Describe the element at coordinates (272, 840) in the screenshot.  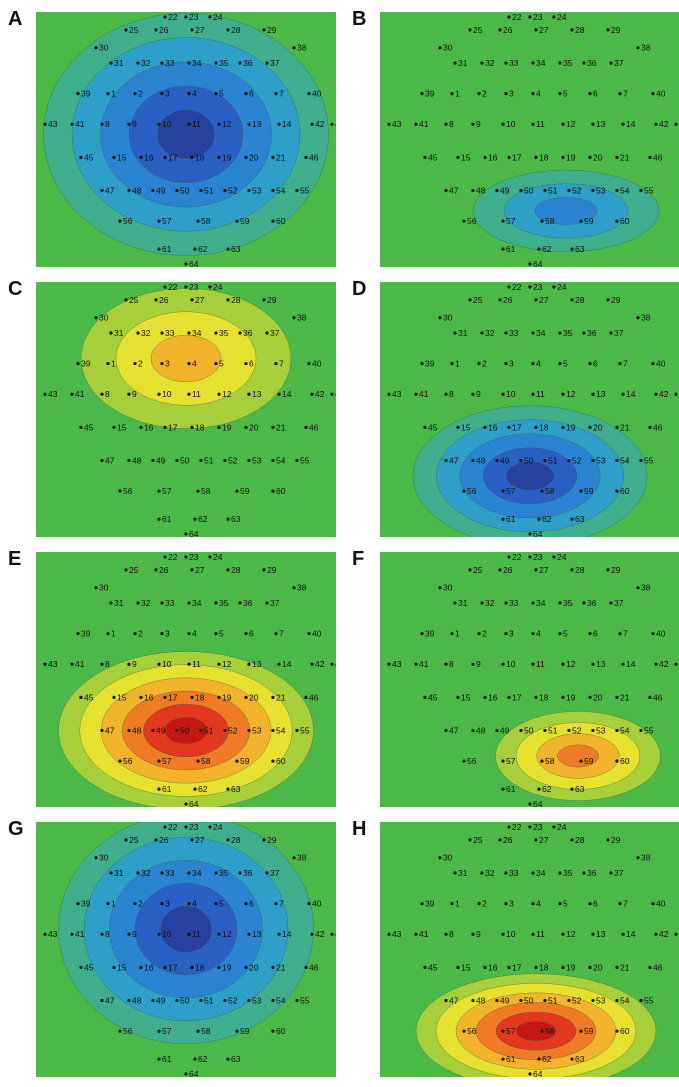
I see `electrode-label: 29` at that location.